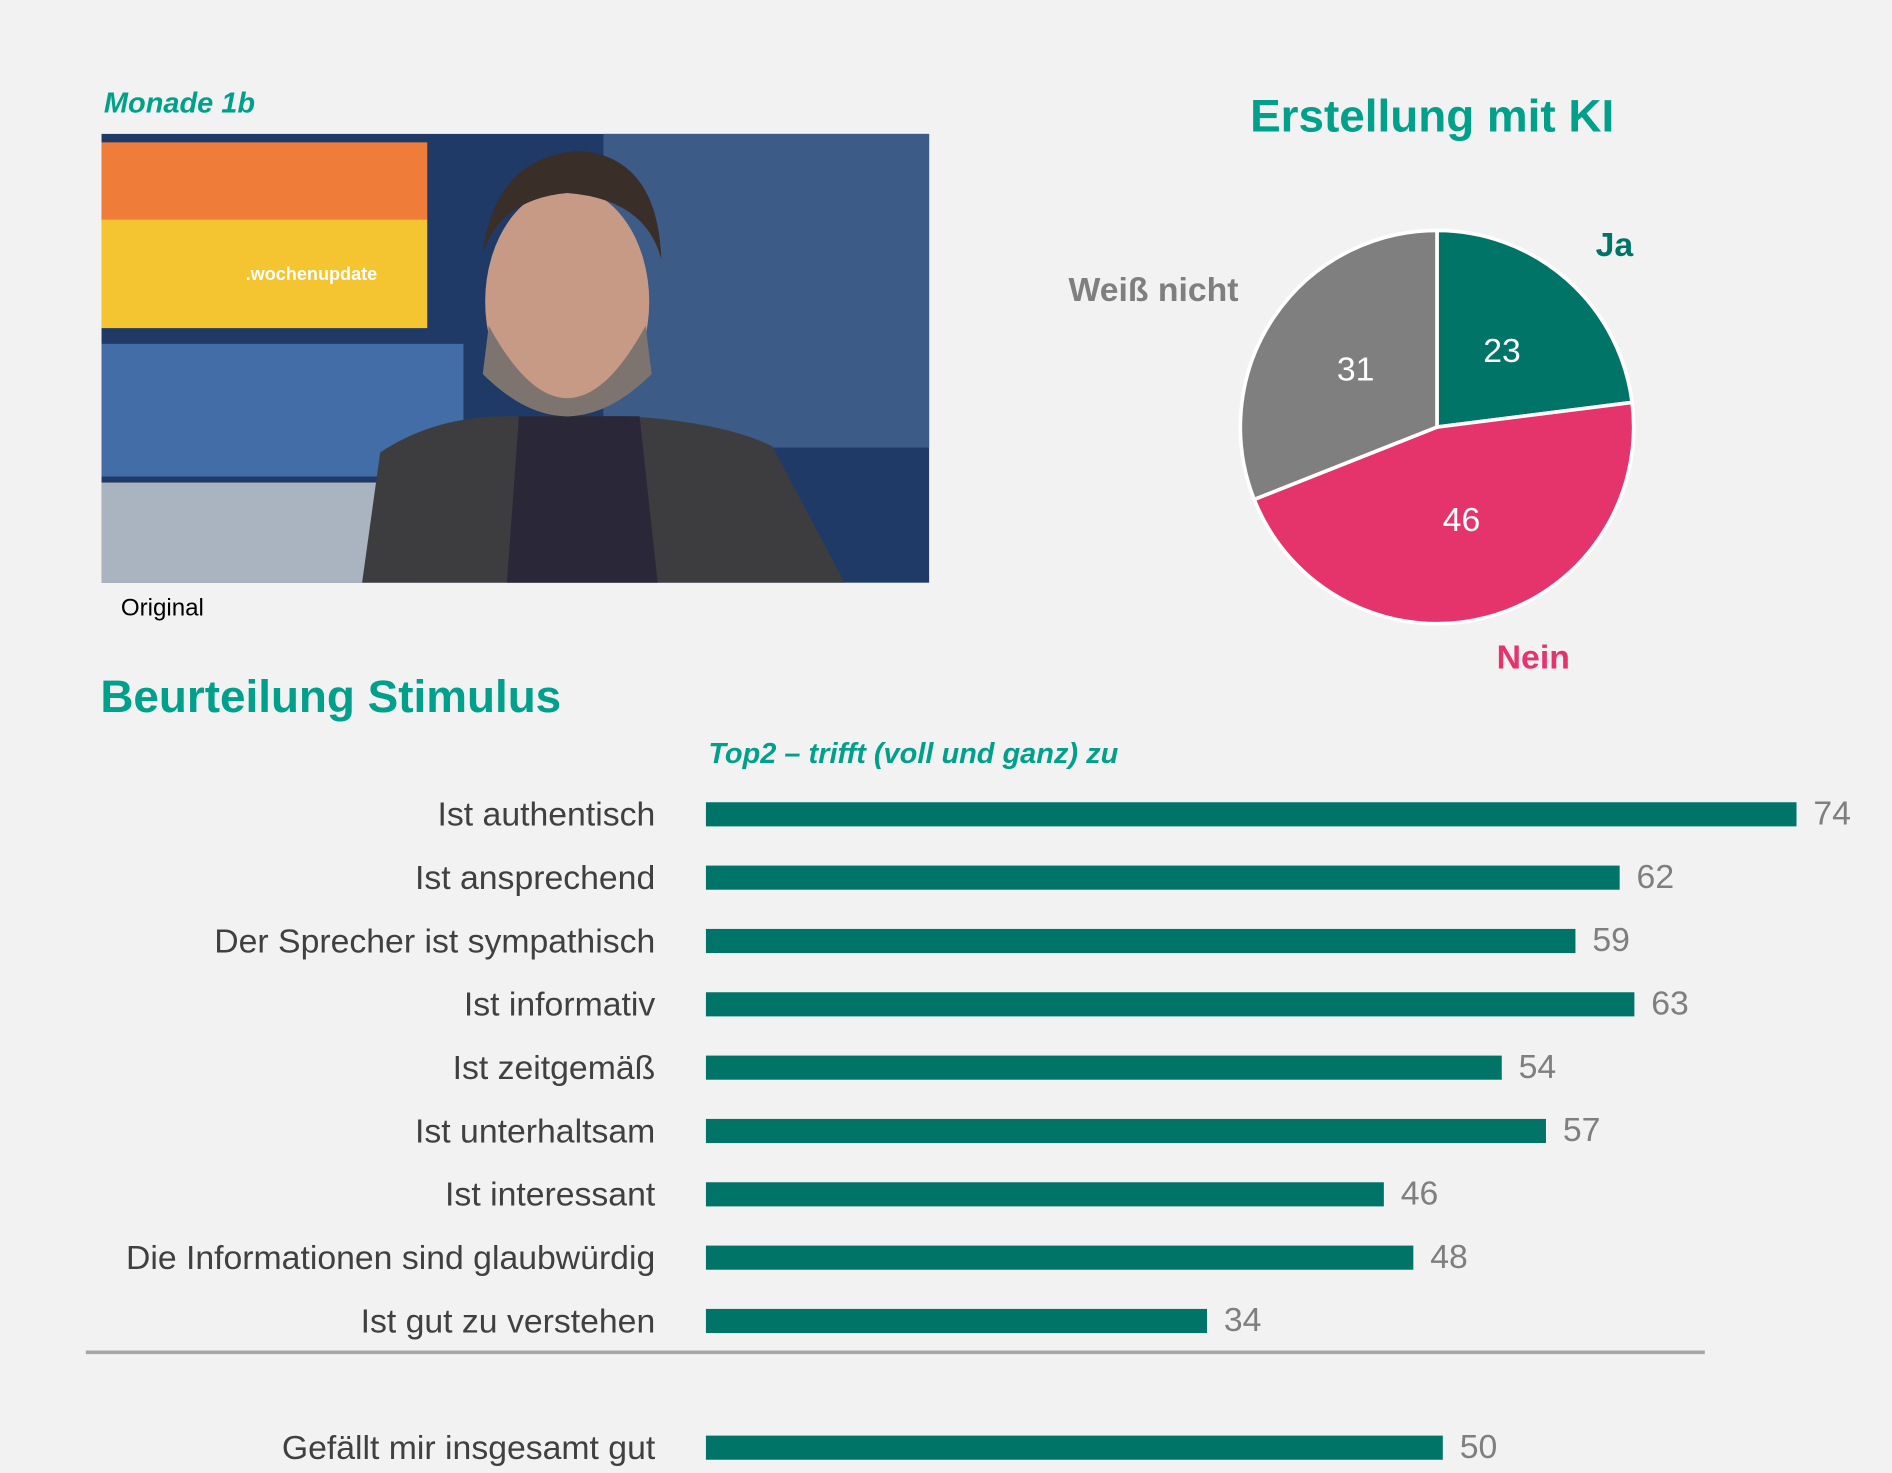  Describe the element at coordinates (390, 1258) in the screenshot. I see `category-label: Die Informationen sind glaubwürdig` at that location.